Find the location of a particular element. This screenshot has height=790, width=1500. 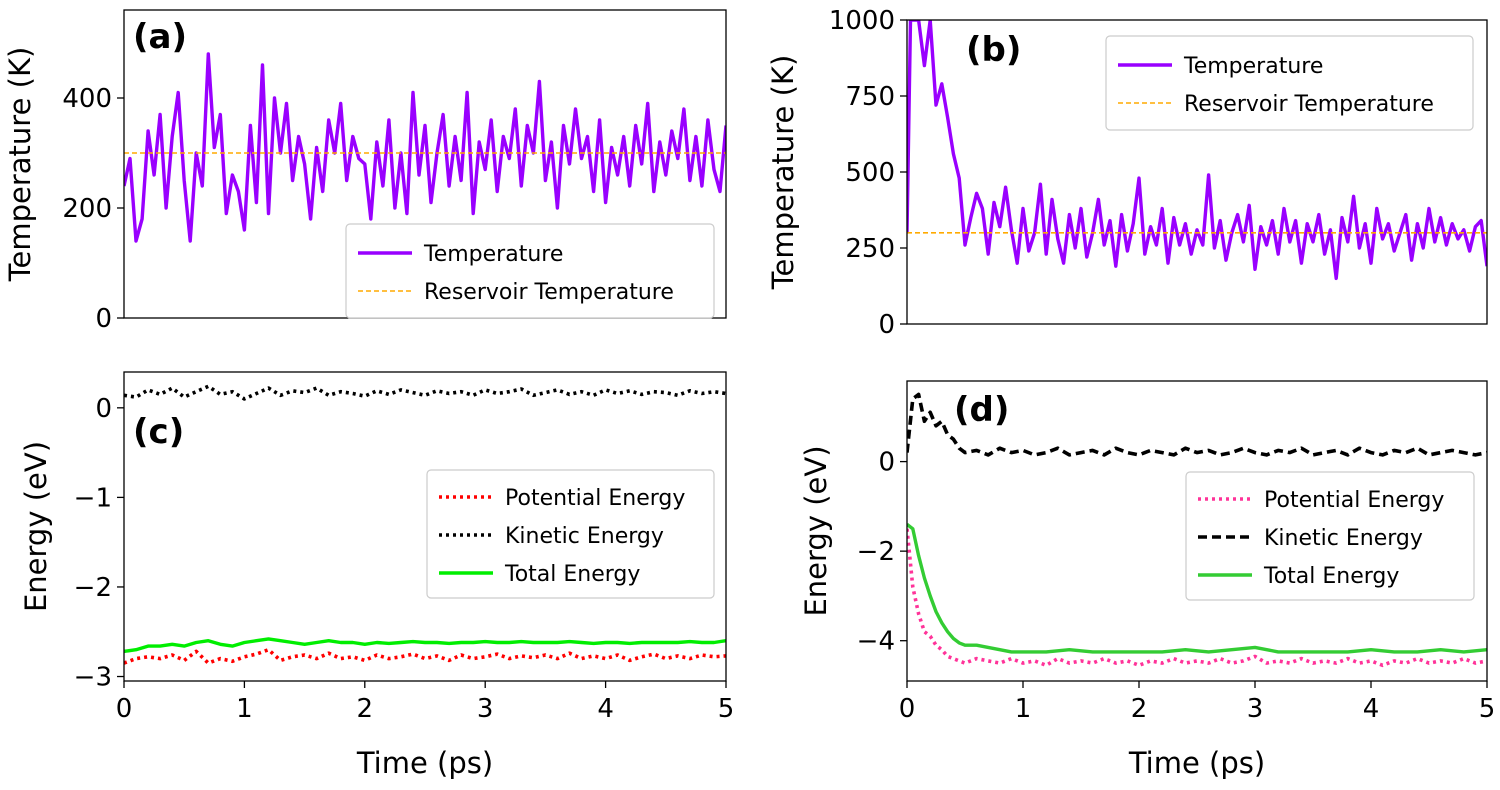

plot-frame is located at coordinates (1197, 531).